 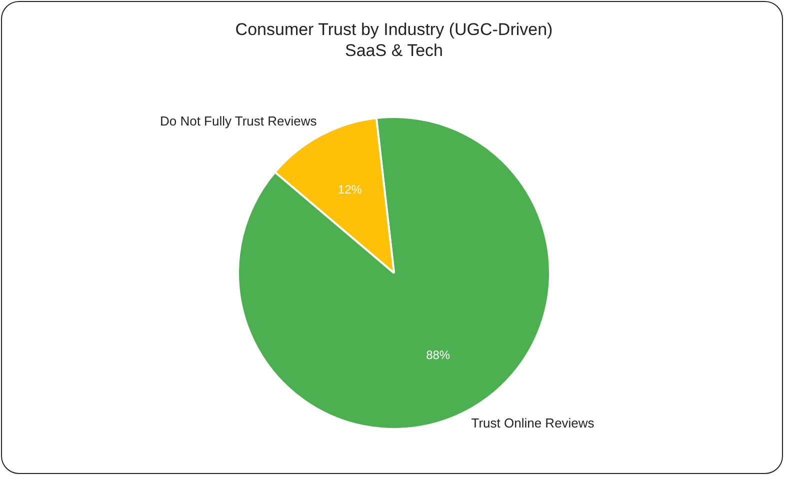 I want to click on slice-label: Do Not Fully Trust Reviews, so click(x=239, y=120).